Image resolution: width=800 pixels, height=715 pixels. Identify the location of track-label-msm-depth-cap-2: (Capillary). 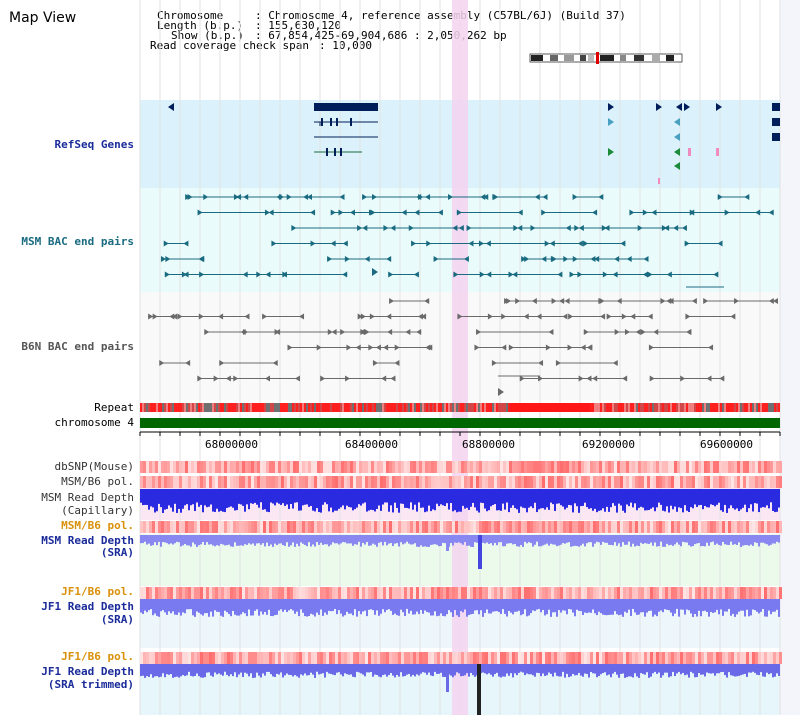
(97, 510).